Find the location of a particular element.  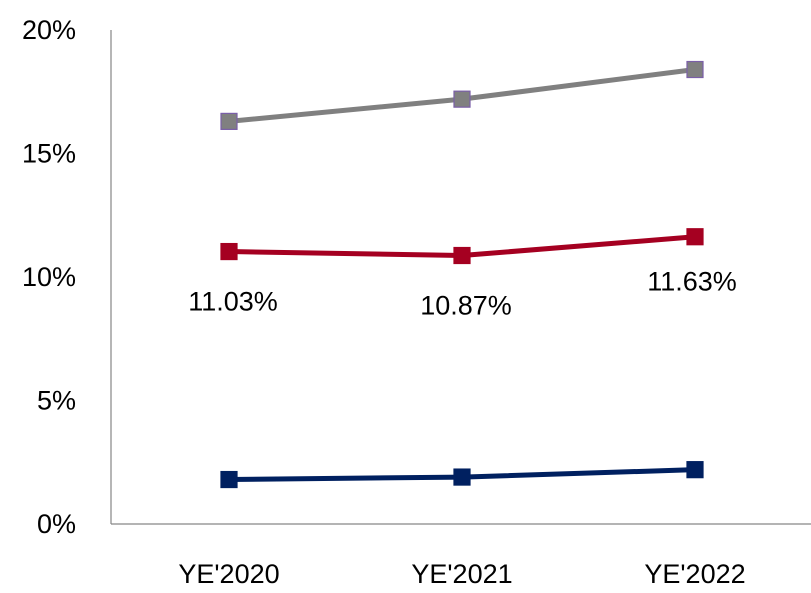

y-tick-label: 15% is located at coordinates (49, 154).